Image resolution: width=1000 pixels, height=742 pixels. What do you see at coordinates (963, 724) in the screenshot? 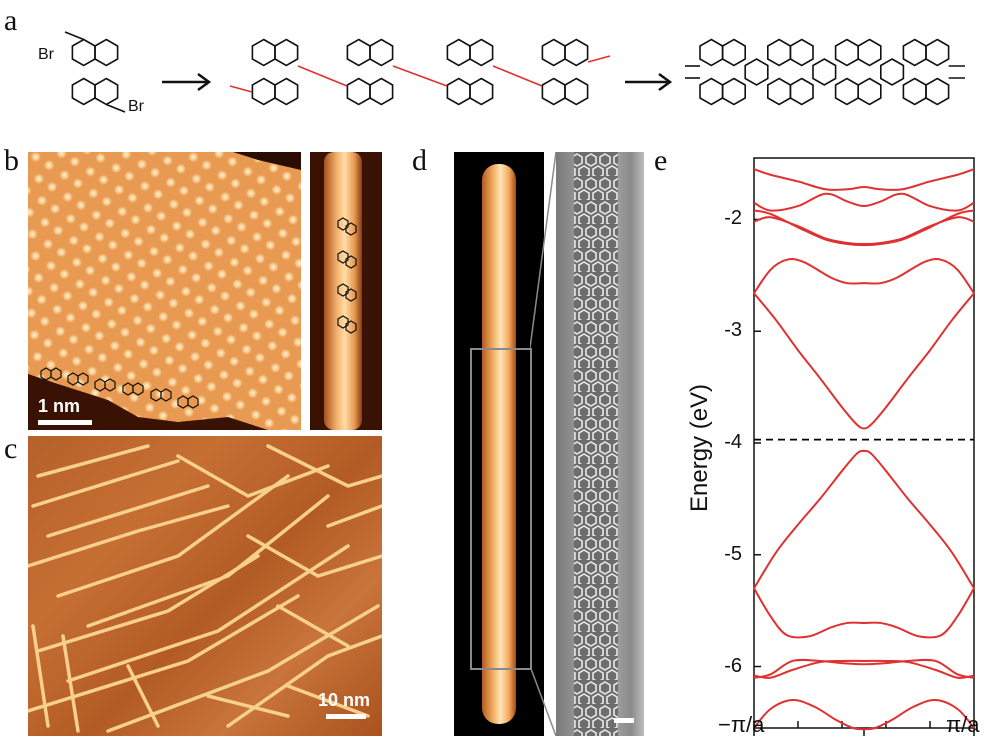
I see `x-tick-label-right: π/a` at bounding box center [963, 724].